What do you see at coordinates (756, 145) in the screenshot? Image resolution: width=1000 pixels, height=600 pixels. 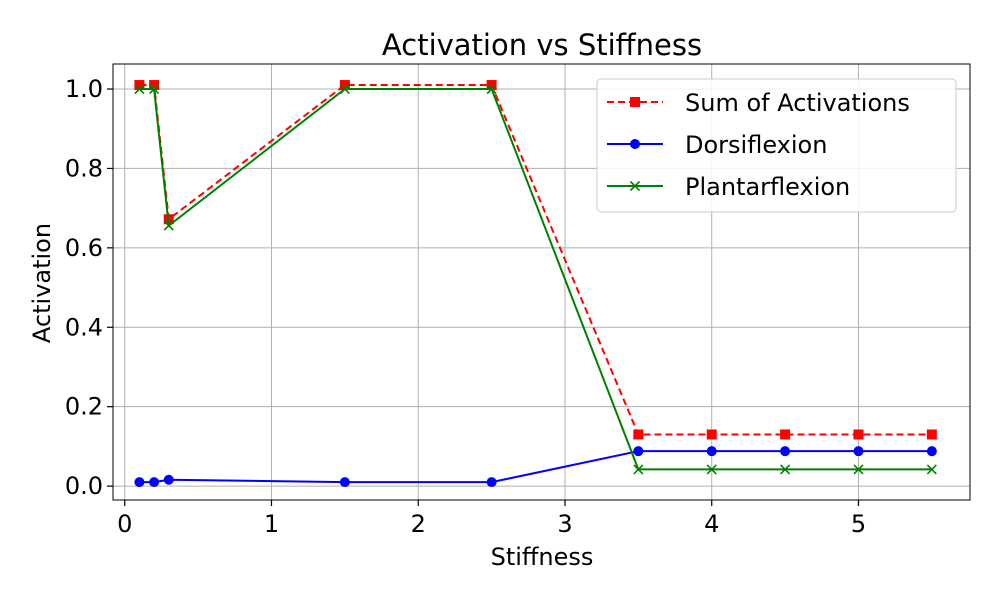 I see `legend-label-dorsiflexion: Dorsiflexion` at bounding box center [756, 145].